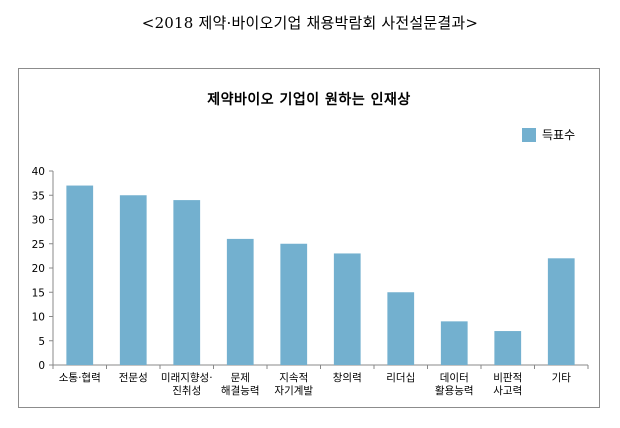 This screenshot has height=428, width=620. I want to click on x-tick-label: 비판적, so click(507, 378).